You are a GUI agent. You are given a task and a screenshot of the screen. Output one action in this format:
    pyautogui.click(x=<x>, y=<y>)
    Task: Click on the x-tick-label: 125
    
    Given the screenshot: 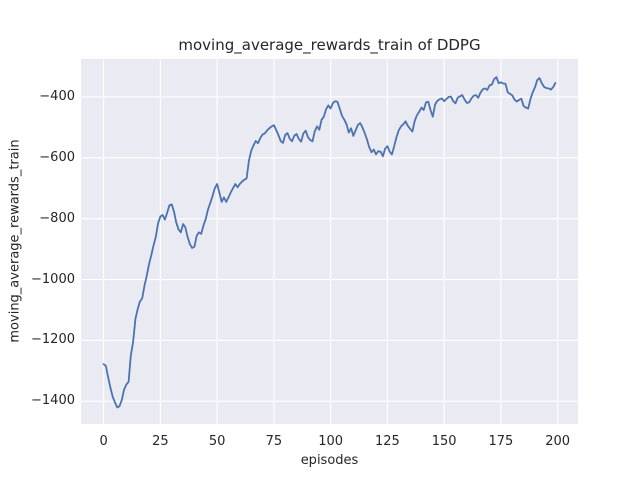 What is the action you would take?
    pyautogui.click(x=387, y=441)
    